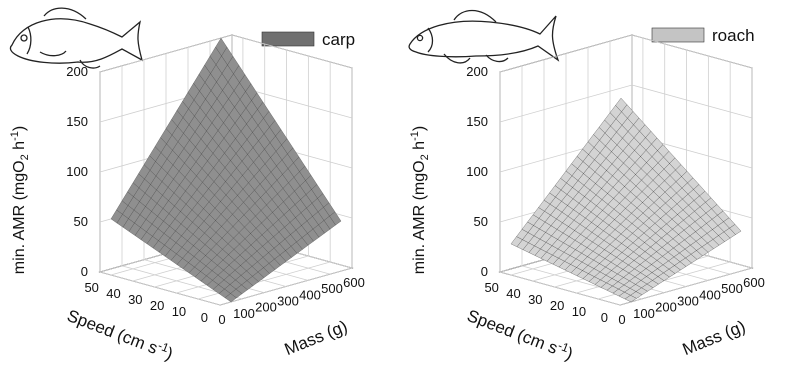 The image size is (794, 372). I want to click on carp-fish-drawing, so click(76, 38).